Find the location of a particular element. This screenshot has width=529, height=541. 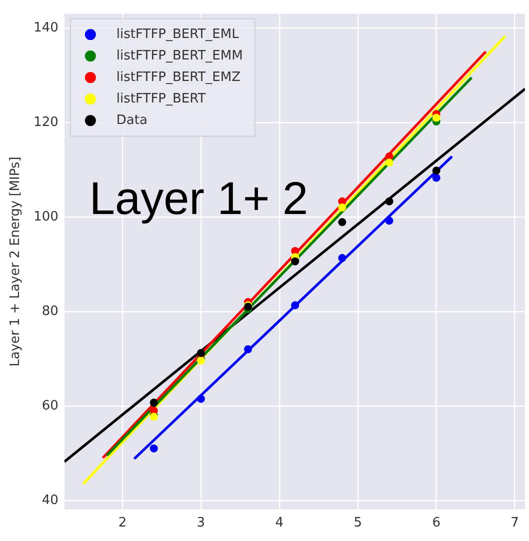

y-tick-label: 40 is located at coordinates (50, 500).